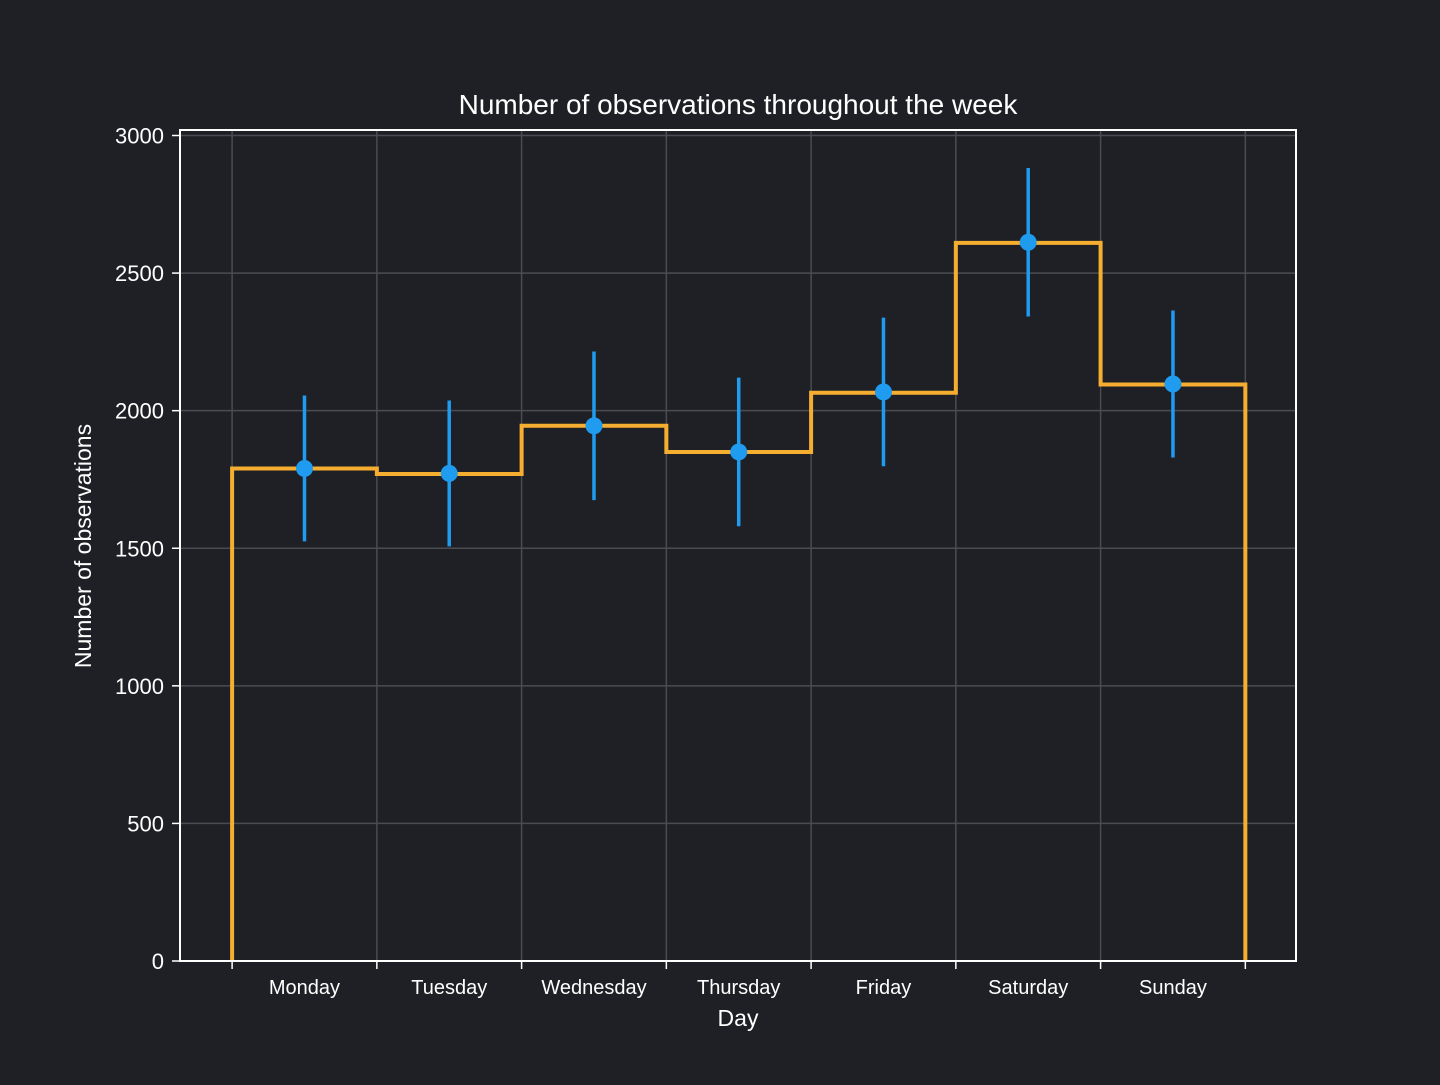 The image size is (1440, 1085). What do you see at coordinates (1173, 988) in the screenshot?
I see `x-tick-label: Sunday` at bounding box center [1173, 988].